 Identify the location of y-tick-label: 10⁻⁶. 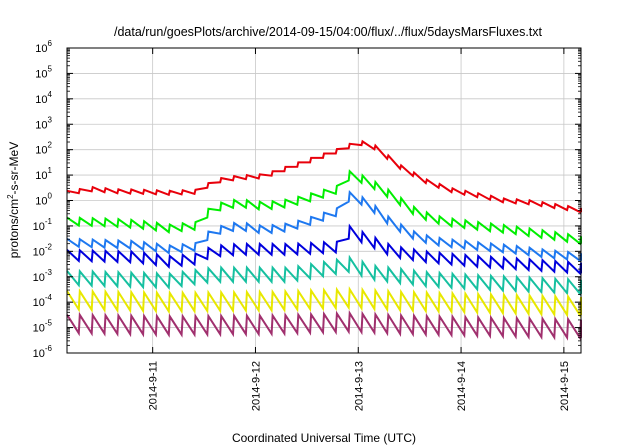
(43, 352).